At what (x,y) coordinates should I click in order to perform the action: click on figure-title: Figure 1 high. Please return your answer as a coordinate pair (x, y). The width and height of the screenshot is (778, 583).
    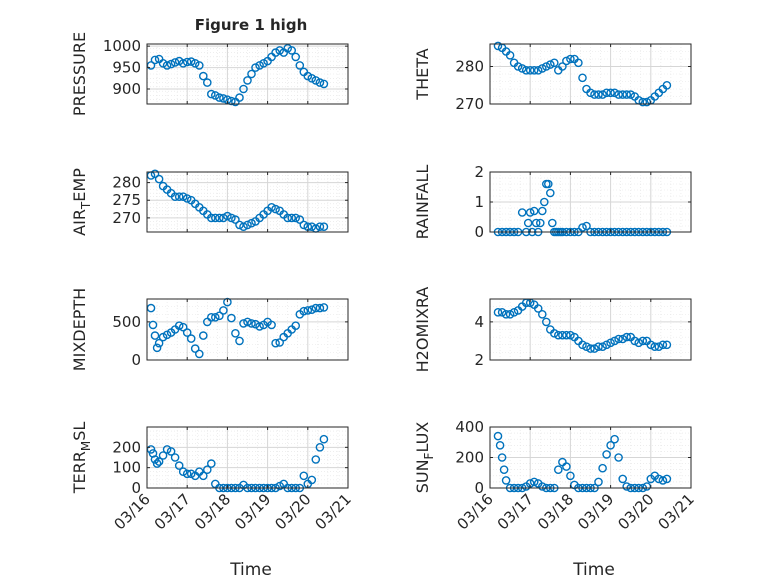
    Looking at the image, I should click on (251, 25).